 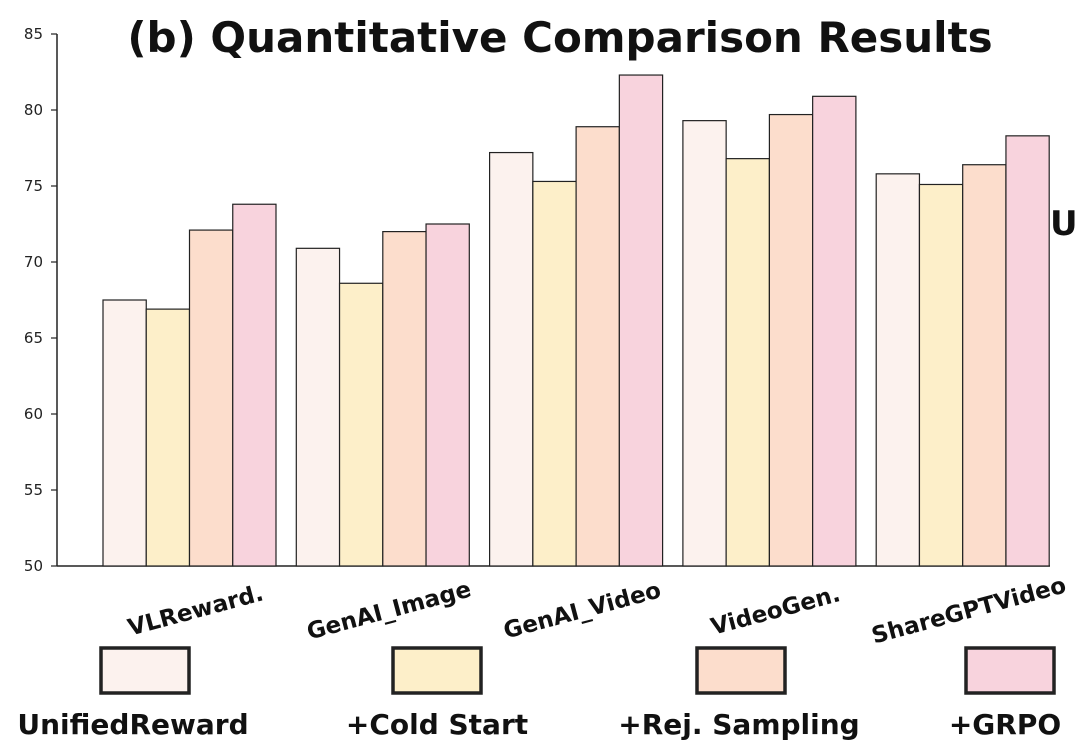 What do you see at coordinates (559, 37) in the screenshot?
I see `chart-title: (b) Quantitative Comparison Results` at bounding box center [559, 37].